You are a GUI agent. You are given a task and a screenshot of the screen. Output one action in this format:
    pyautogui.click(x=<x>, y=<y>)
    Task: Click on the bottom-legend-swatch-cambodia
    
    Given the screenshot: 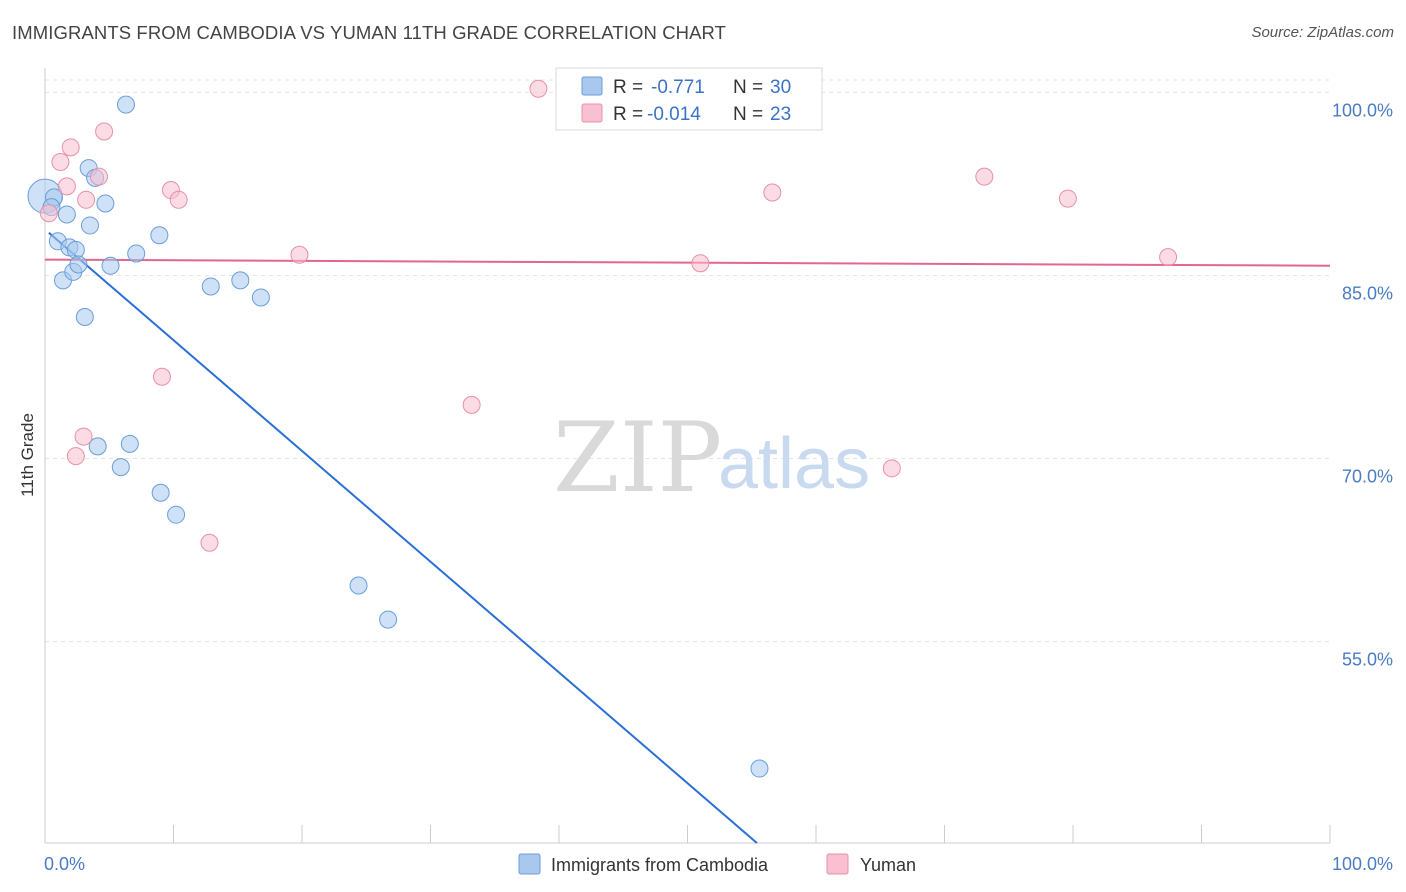 What is the action you would take?
    pyautogui.click(x=529, y=864)
    